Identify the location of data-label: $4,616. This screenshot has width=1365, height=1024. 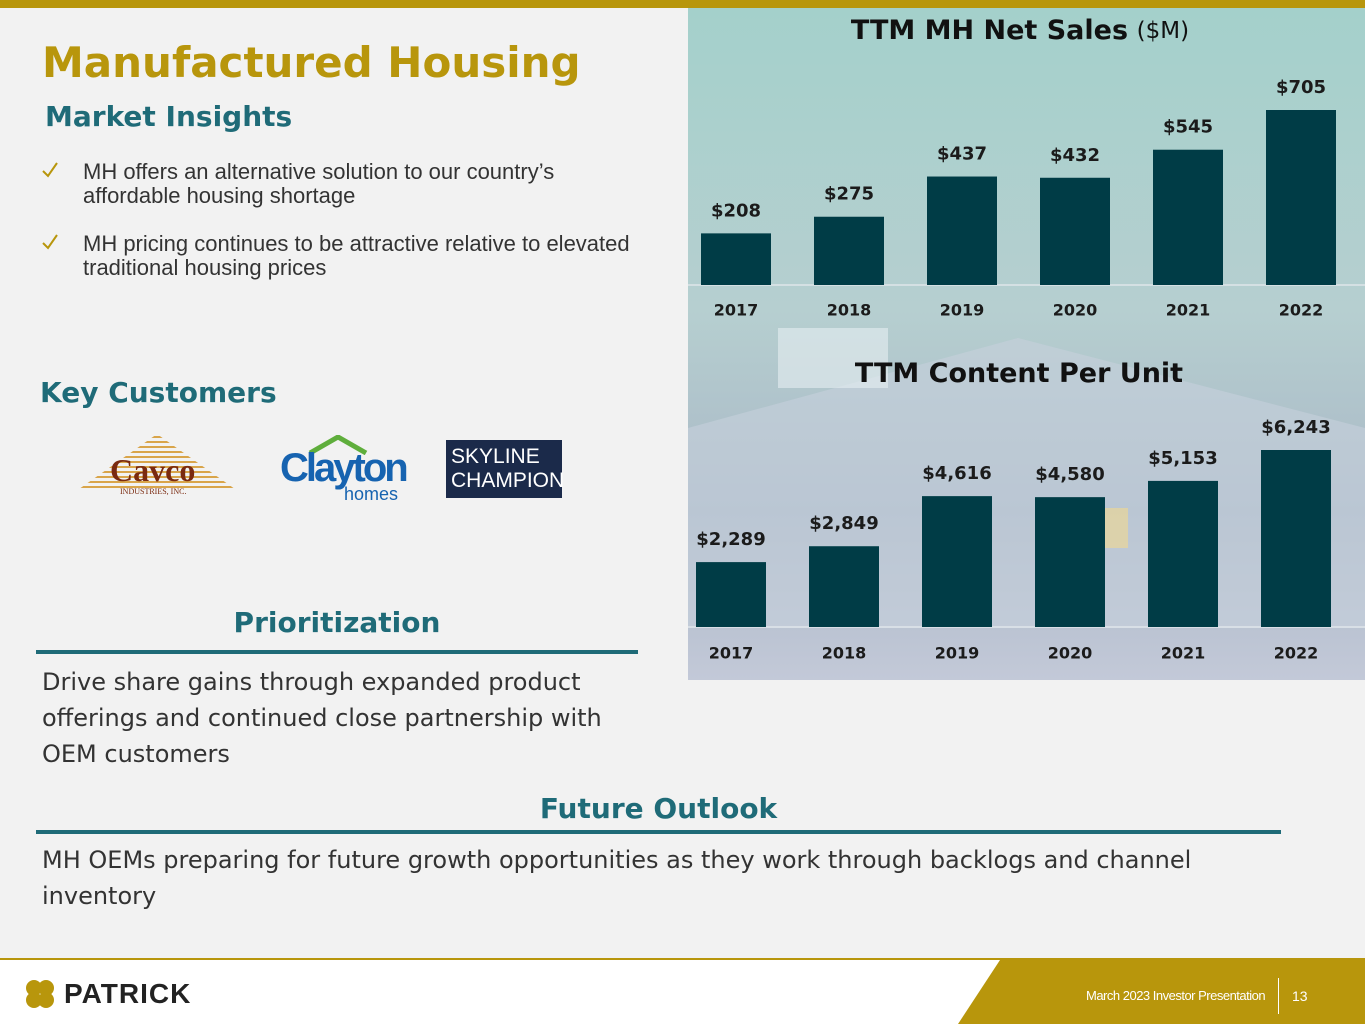
(956, 473).